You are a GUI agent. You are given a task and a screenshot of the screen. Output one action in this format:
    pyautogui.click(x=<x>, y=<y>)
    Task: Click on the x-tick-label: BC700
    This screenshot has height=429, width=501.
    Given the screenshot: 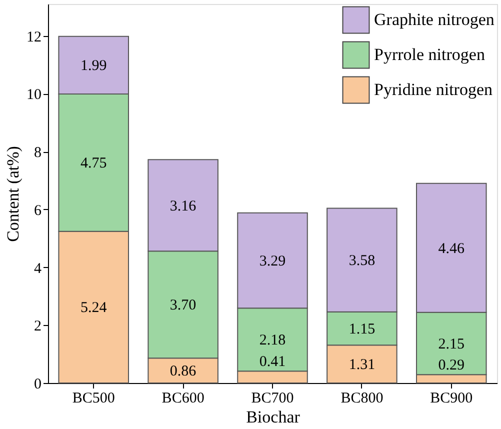 What is the action you would take?
    pyautogui.click(x=272, y=398)
    